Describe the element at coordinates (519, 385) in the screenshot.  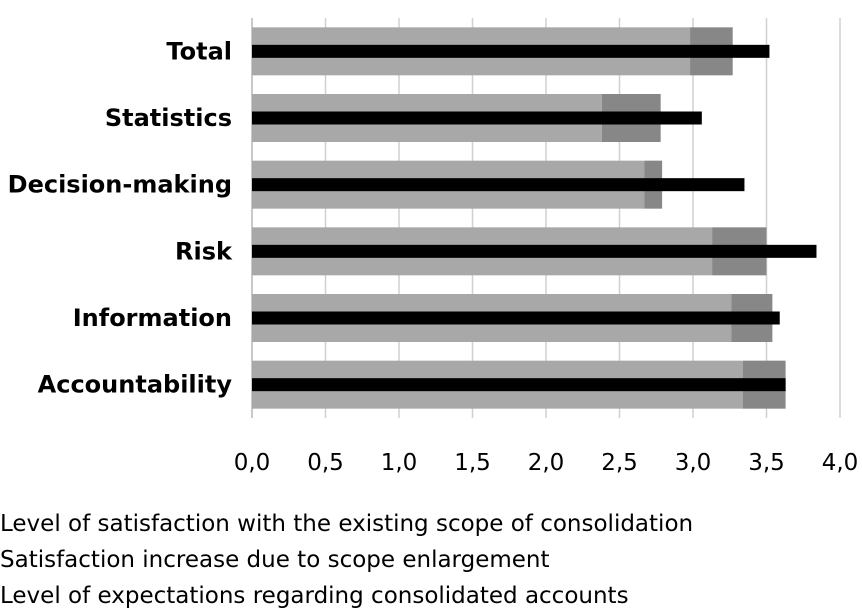
I see `bar-expectations-accountability` at that location.